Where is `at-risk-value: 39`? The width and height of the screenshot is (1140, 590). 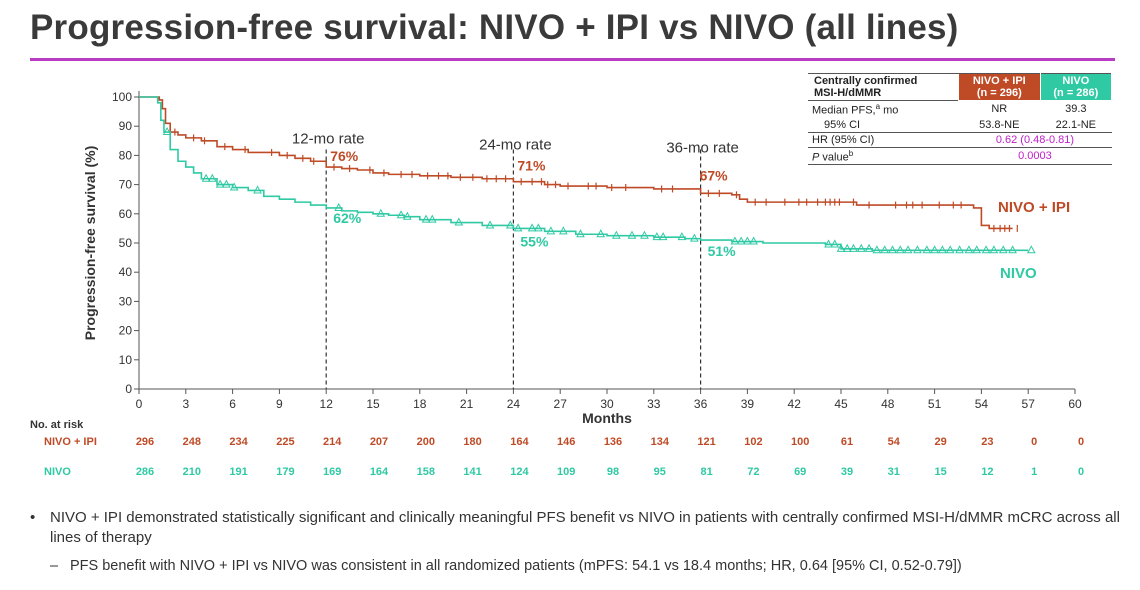
at-risk-value: 39 is located at coordinates (847, 472).